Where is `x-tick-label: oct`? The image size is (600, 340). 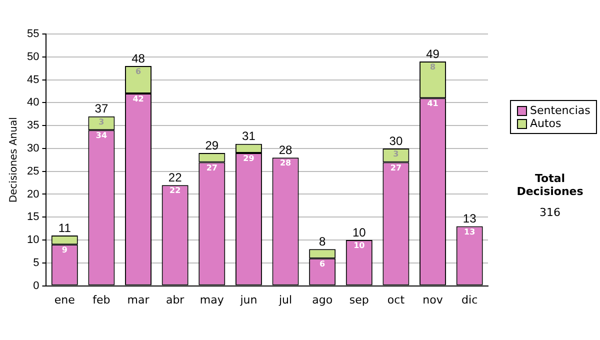 x-tick-label: oct is located at coordinates (396, 299).